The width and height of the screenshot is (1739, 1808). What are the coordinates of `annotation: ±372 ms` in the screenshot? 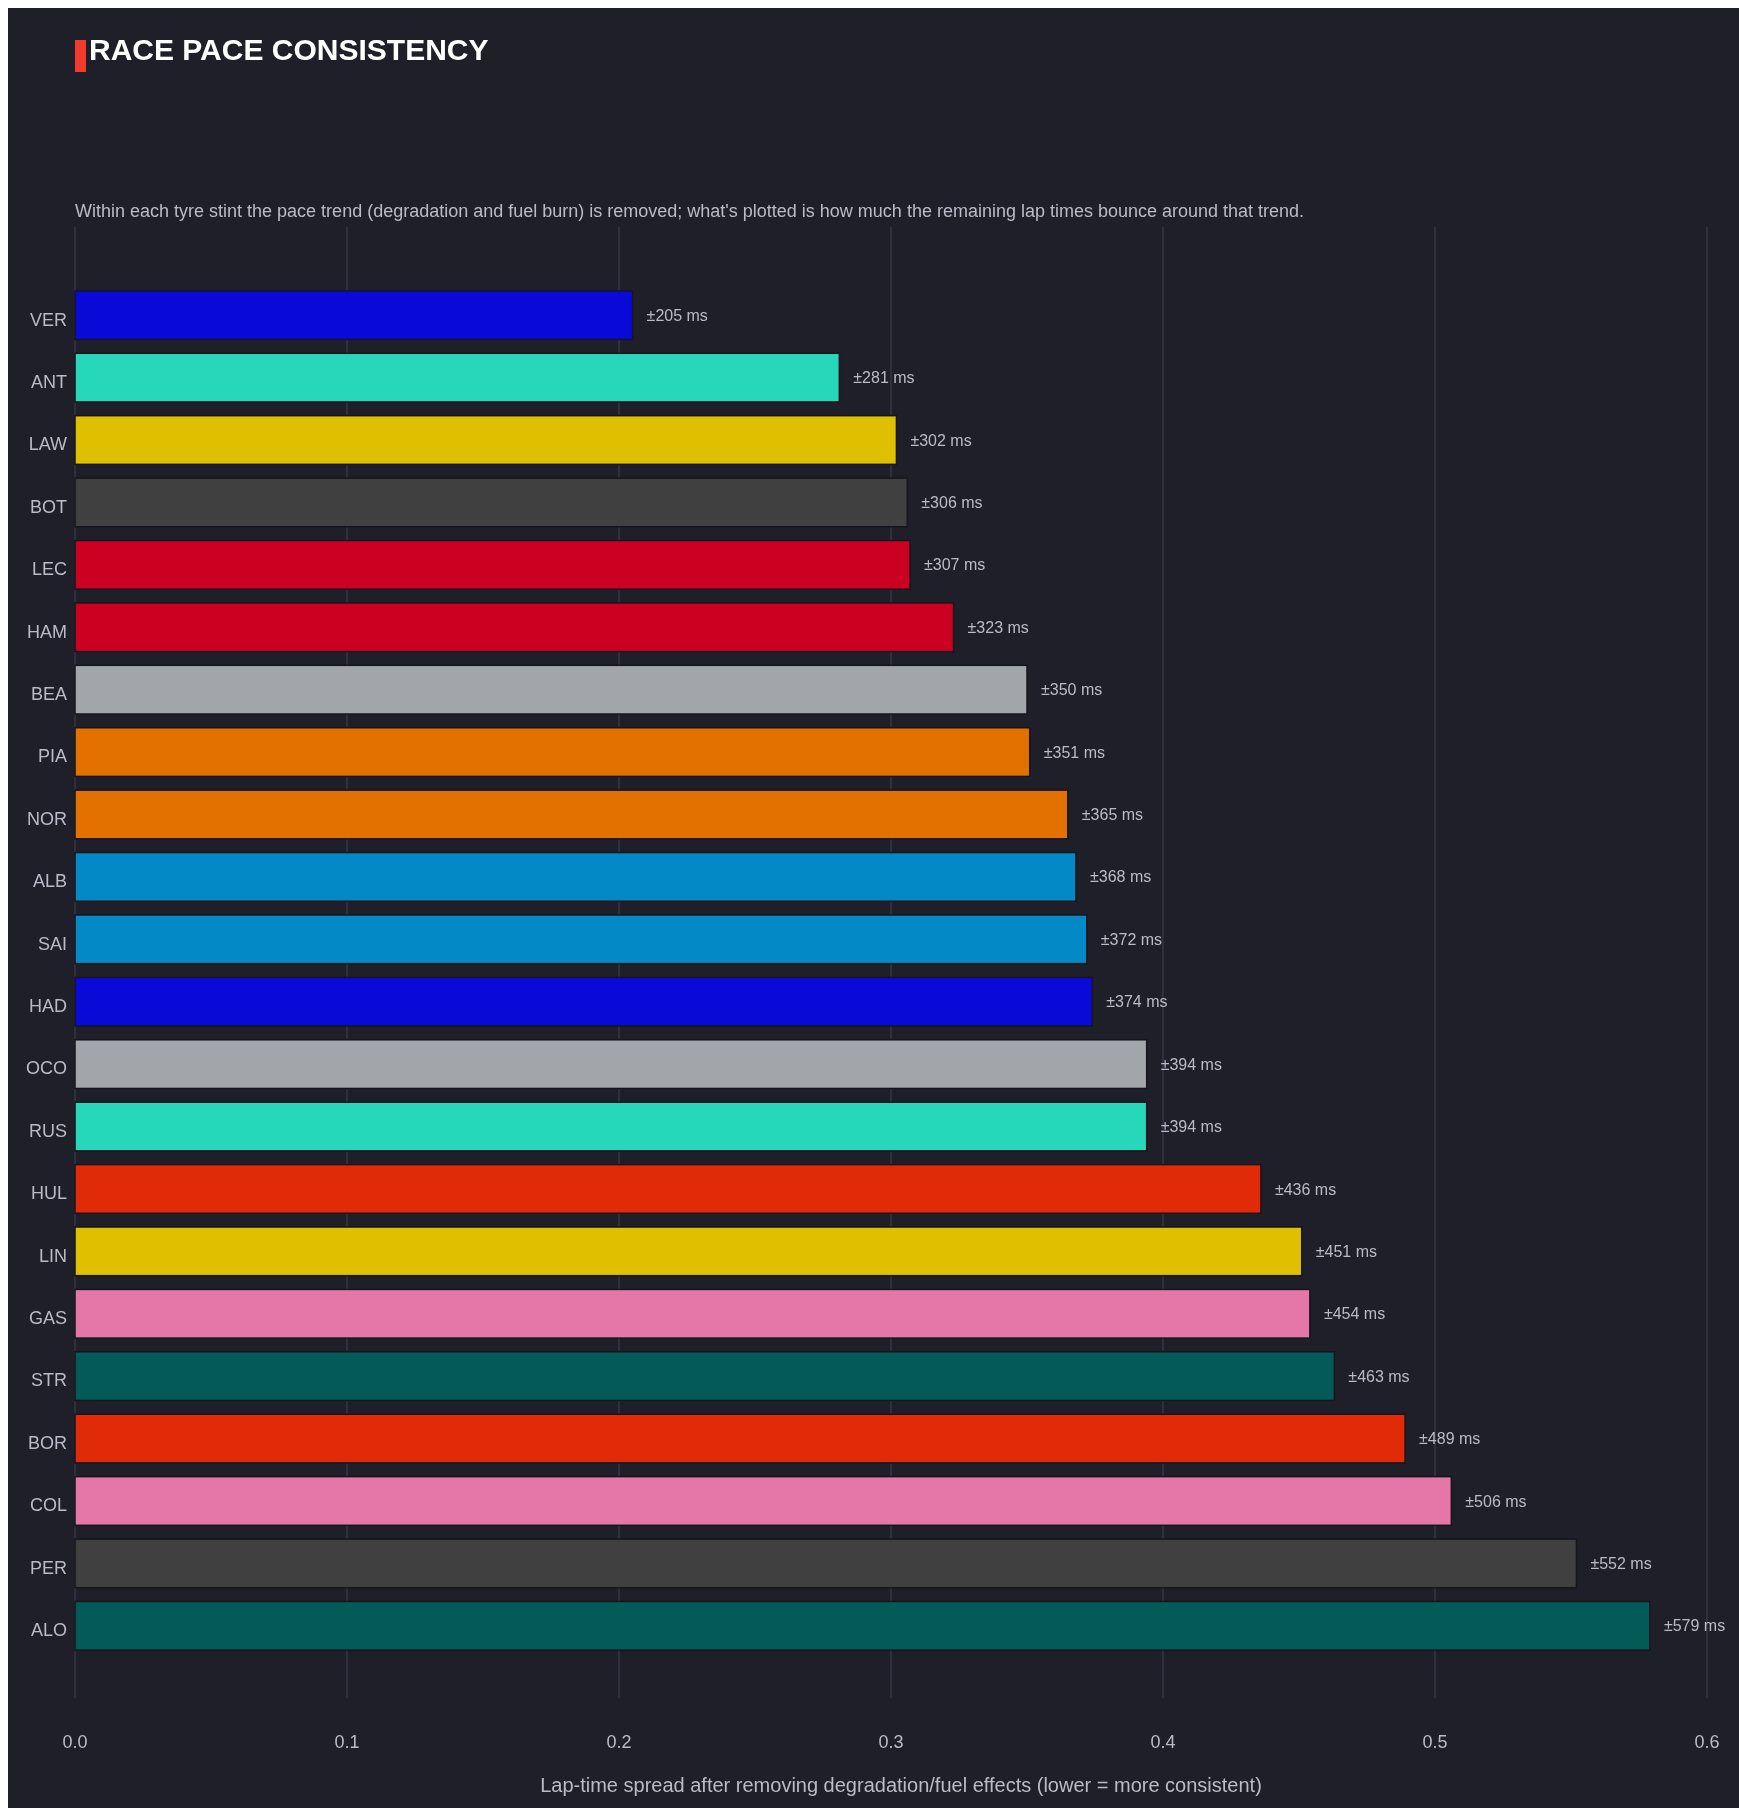 It's located at (1131, 939).